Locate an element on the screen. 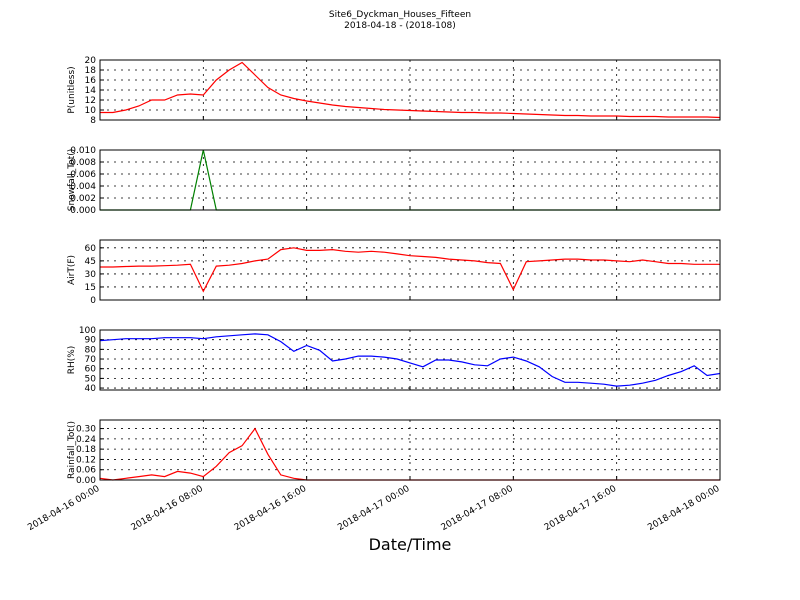 The width and height of the screenshot is (800, 600). y-tick-label: 80 is located at coordinates (91, 350).